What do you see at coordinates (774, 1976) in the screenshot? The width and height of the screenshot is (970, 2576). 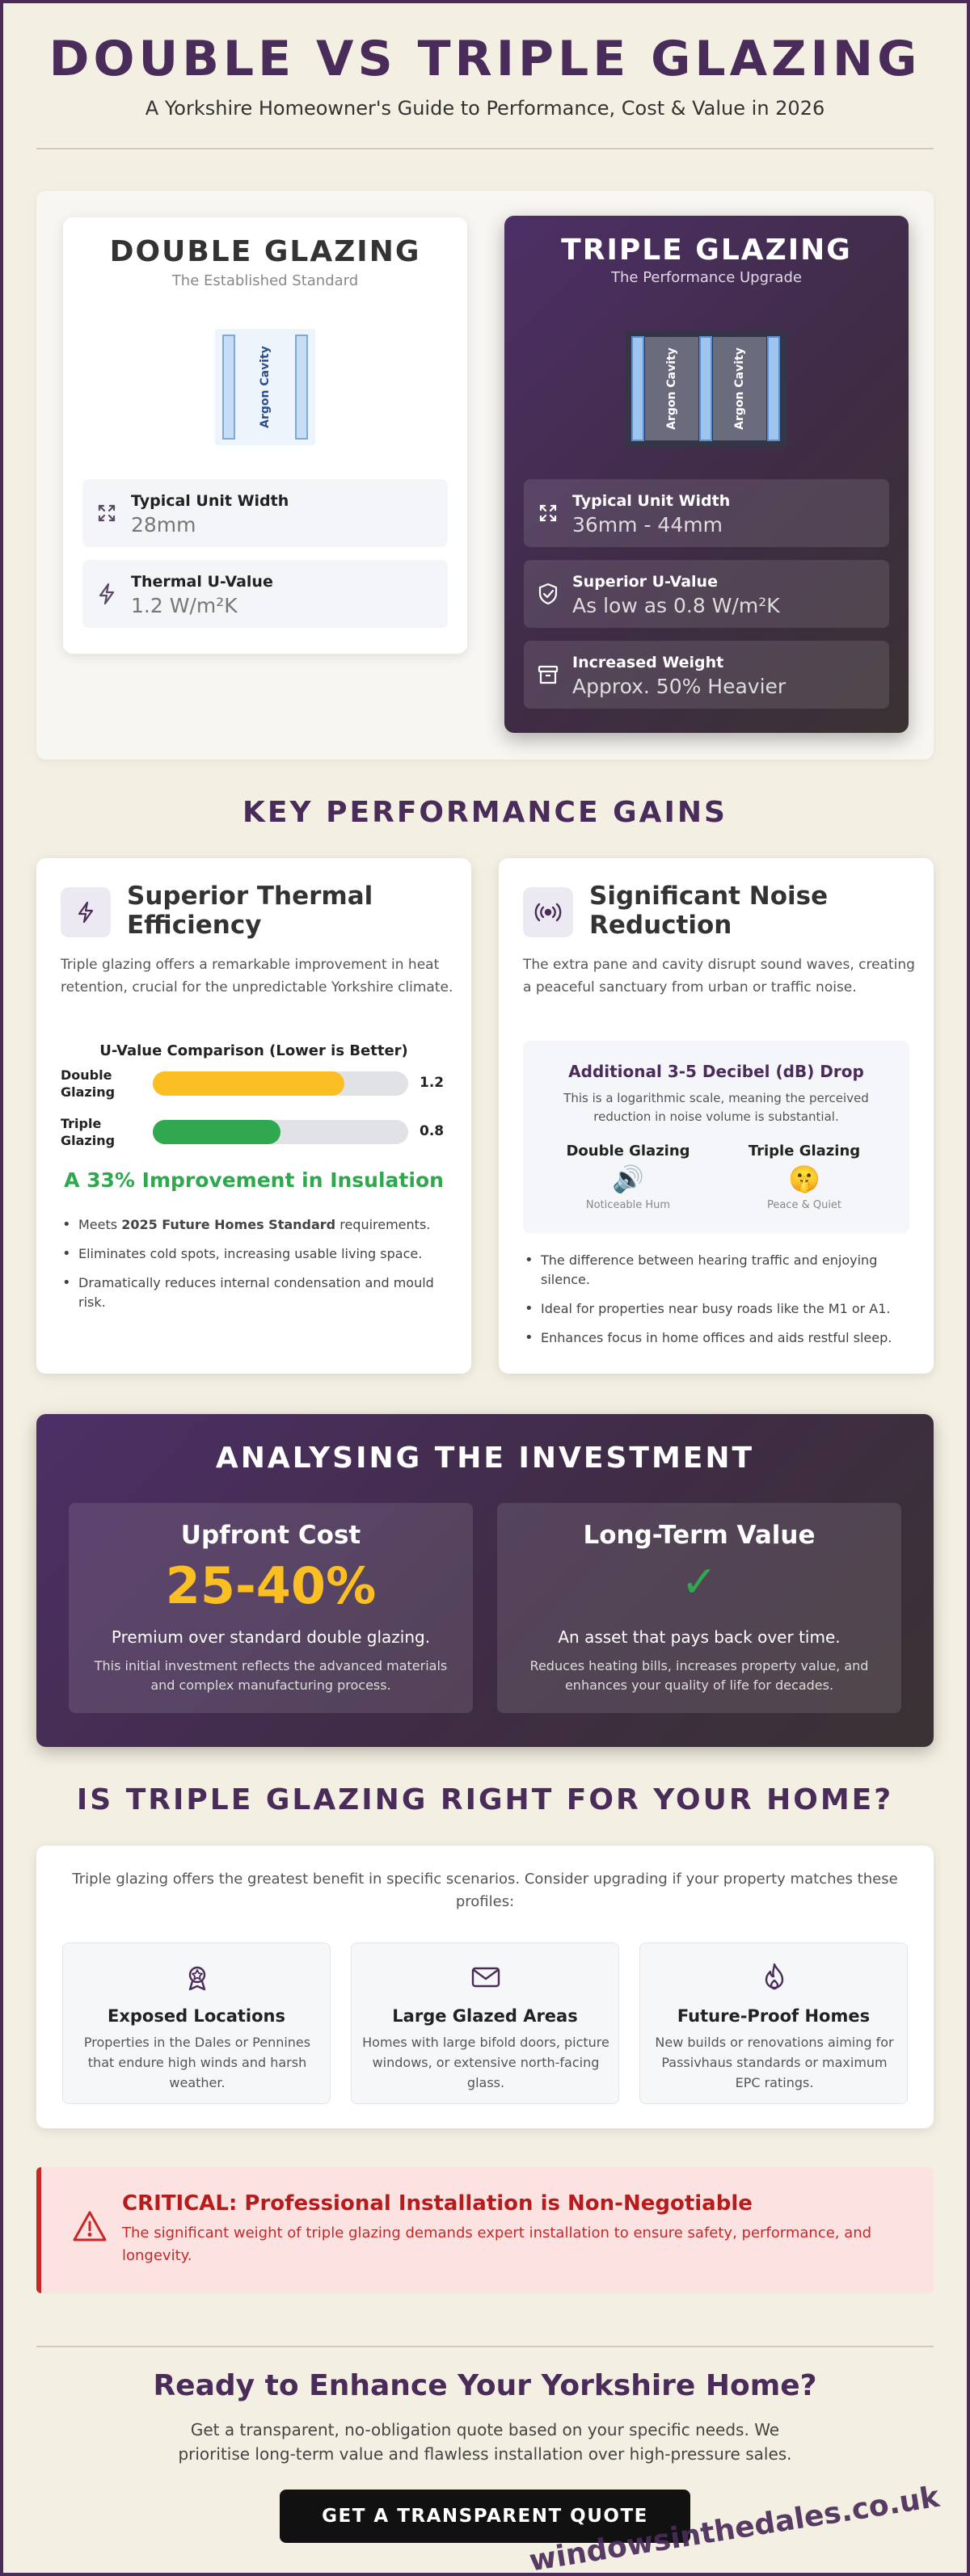 I see `flame-icon` at bounding box center [774, 1976].